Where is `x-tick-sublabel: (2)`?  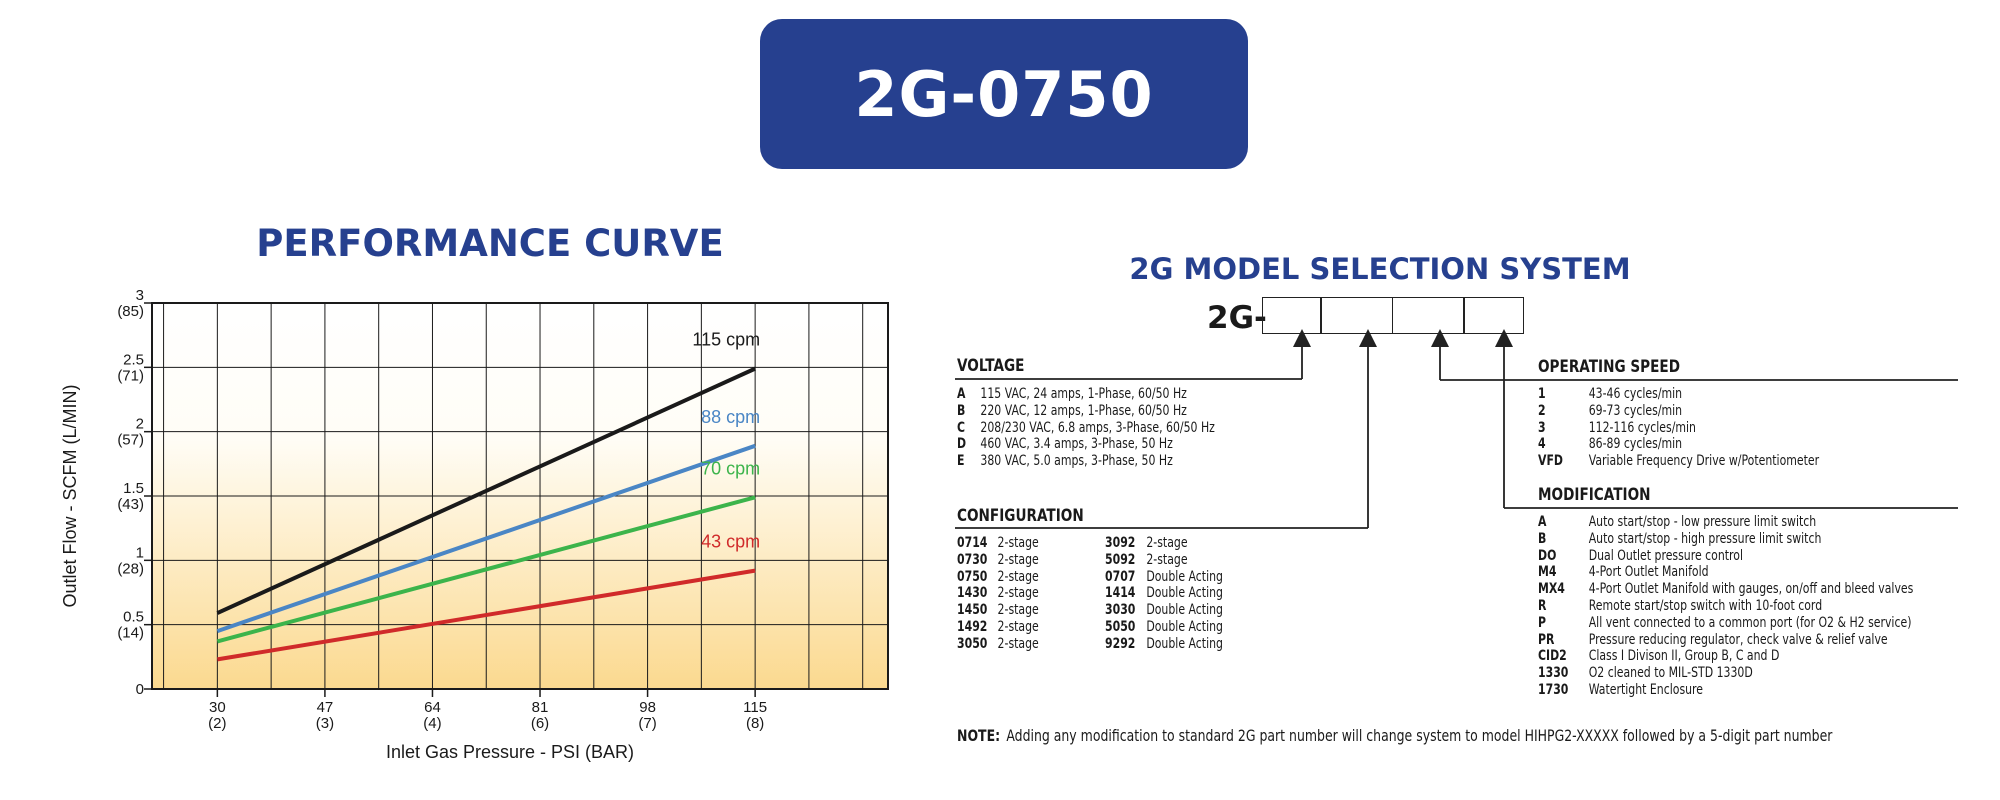 x-tick-sublabel: (2) is located at coordinates (217, 723).